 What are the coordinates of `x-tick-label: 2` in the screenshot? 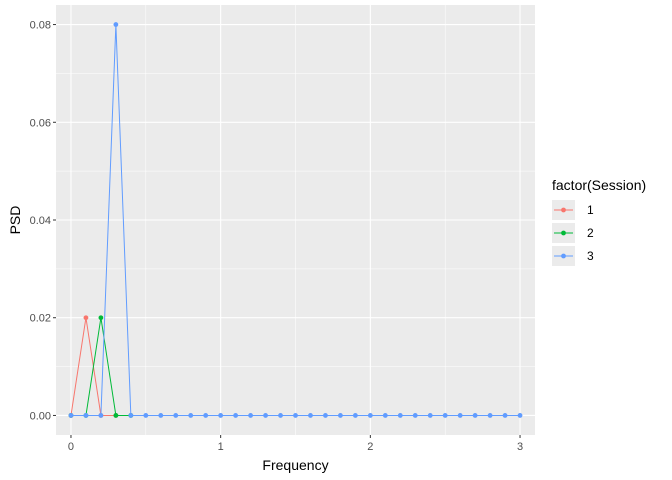 It's located at (370, 447).